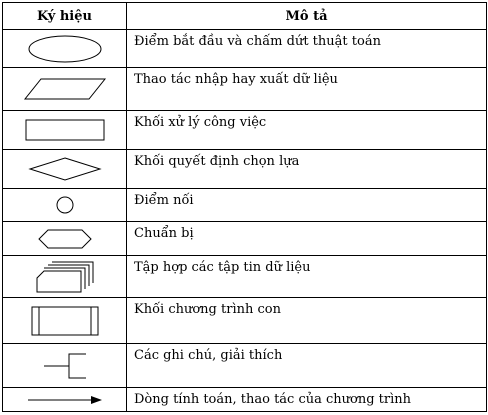  I want to click on parallelogram-icon, so click(64, 89).